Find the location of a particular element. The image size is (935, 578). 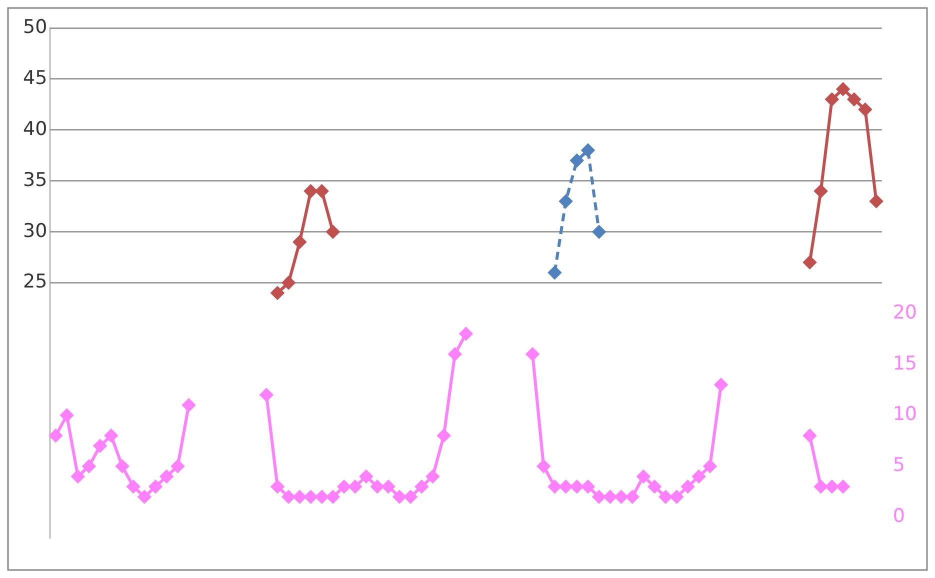

y-tick-label: 40 is located at coordinates (35, 129).